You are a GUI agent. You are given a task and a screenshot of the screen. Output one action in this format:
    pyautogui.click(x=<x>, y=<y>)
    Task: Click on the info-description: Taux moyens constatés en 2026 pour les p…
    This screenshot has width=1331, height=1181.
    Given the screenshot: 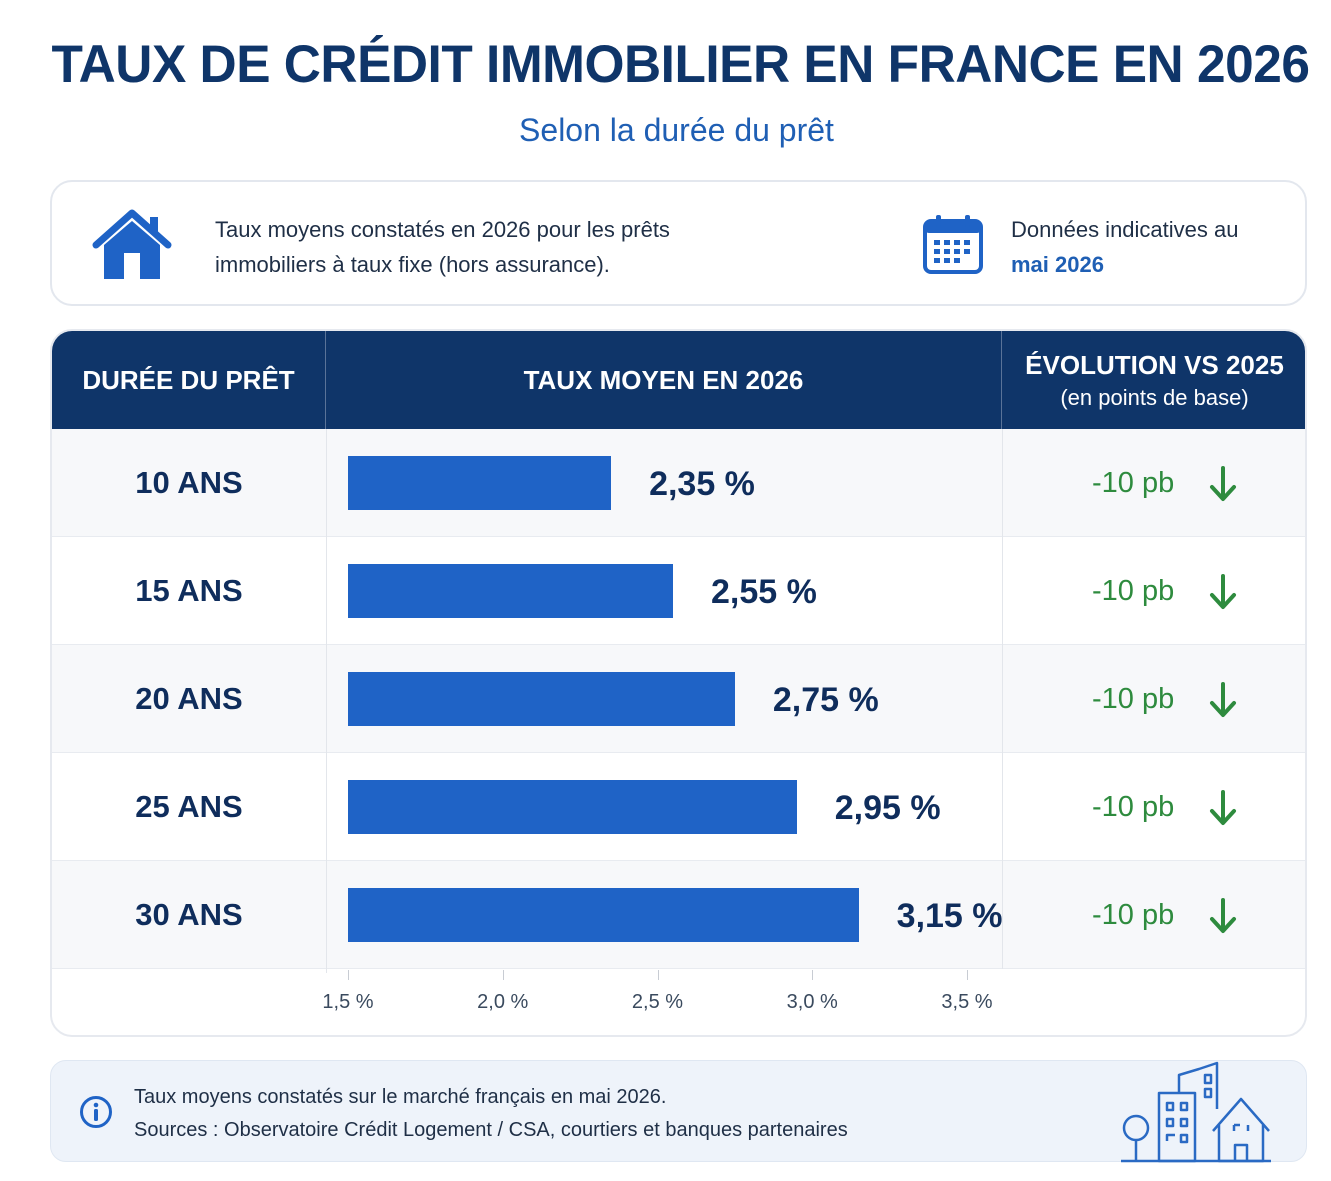 What is the action you would take?
    pyautogui.click(x=442, y=247)
    